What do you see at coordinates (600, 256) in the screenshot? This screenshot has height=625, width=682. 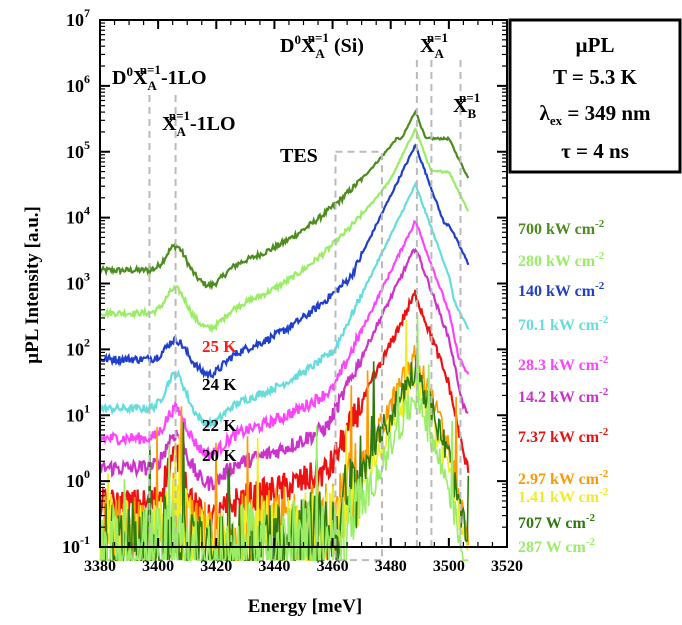 I see `legend-entry-1-sup: -2` at bounding box center [600, 256].